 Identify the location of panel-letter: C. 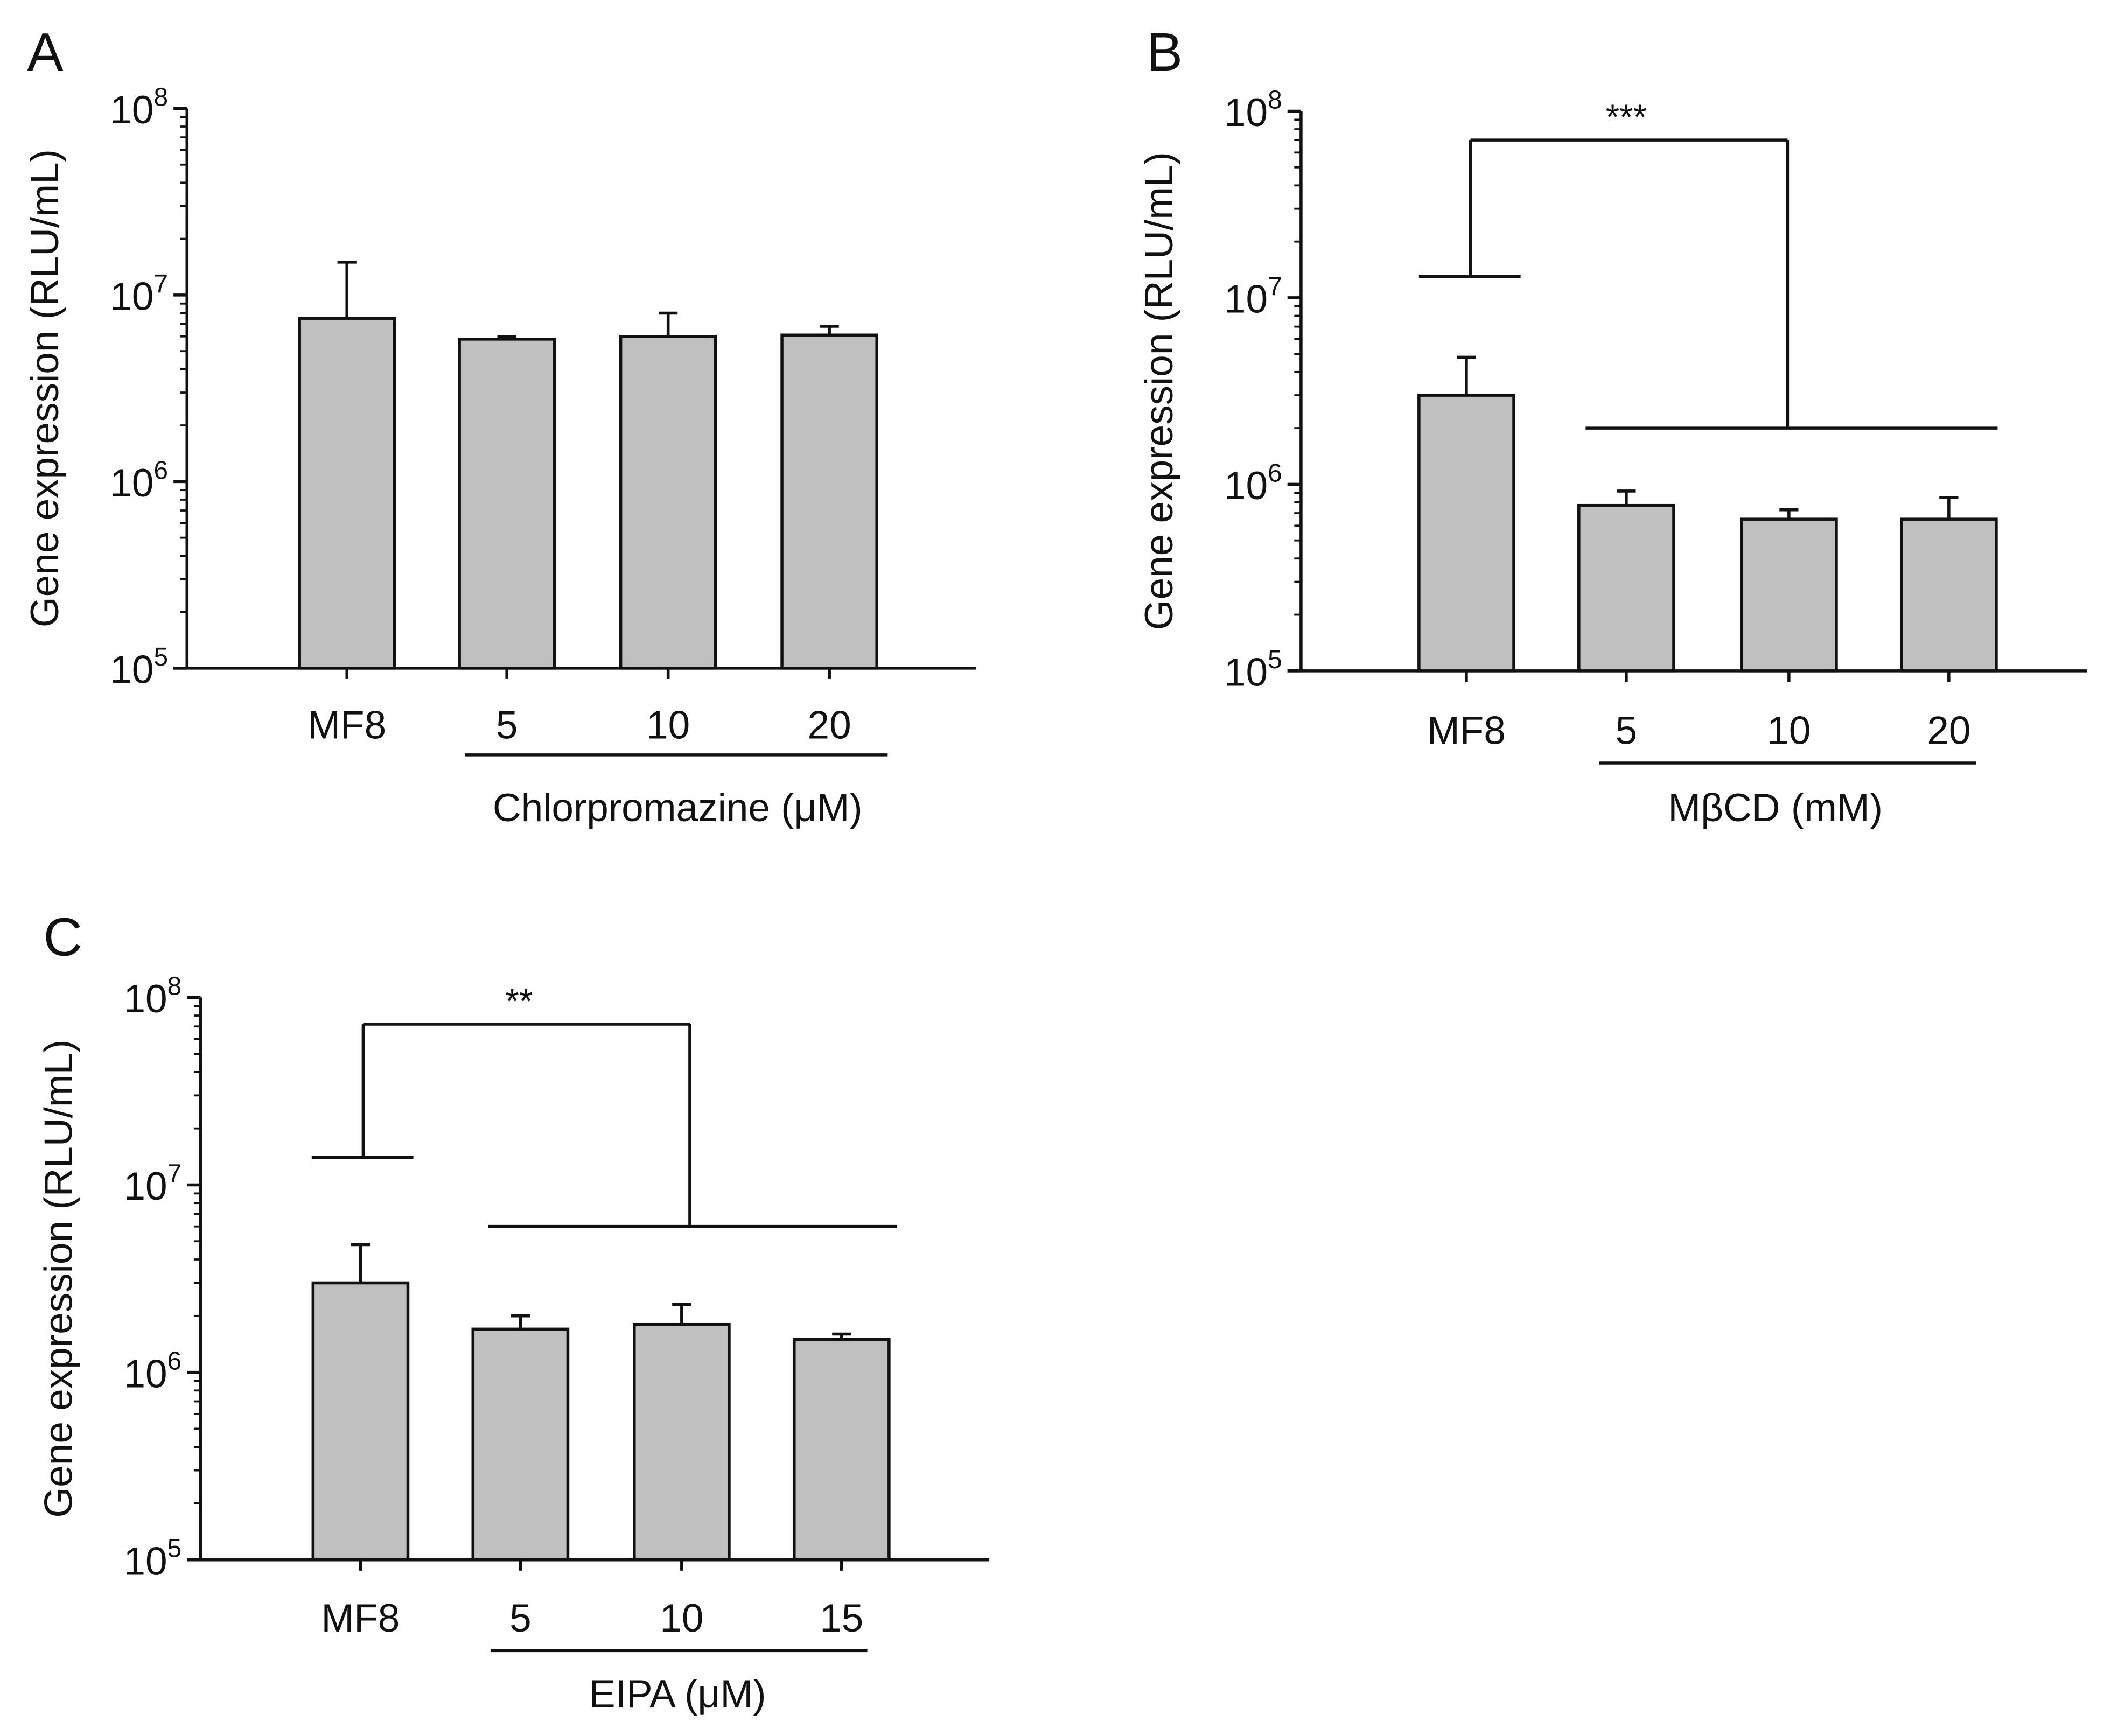
(63, 937).